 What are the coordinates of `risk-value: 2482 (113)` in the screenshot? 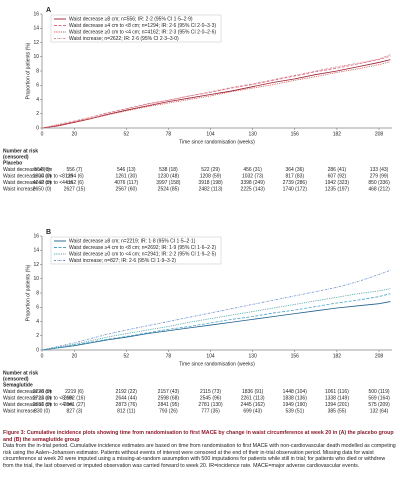 It's located at (211, 189).